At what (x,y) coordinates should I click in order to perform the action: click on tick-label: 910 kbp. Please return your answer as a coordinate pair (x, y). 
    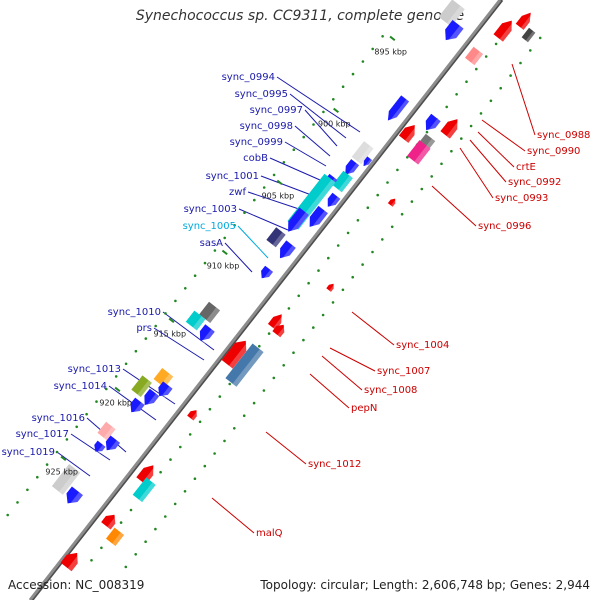
    Looking at the image, I should click on (223, 265).